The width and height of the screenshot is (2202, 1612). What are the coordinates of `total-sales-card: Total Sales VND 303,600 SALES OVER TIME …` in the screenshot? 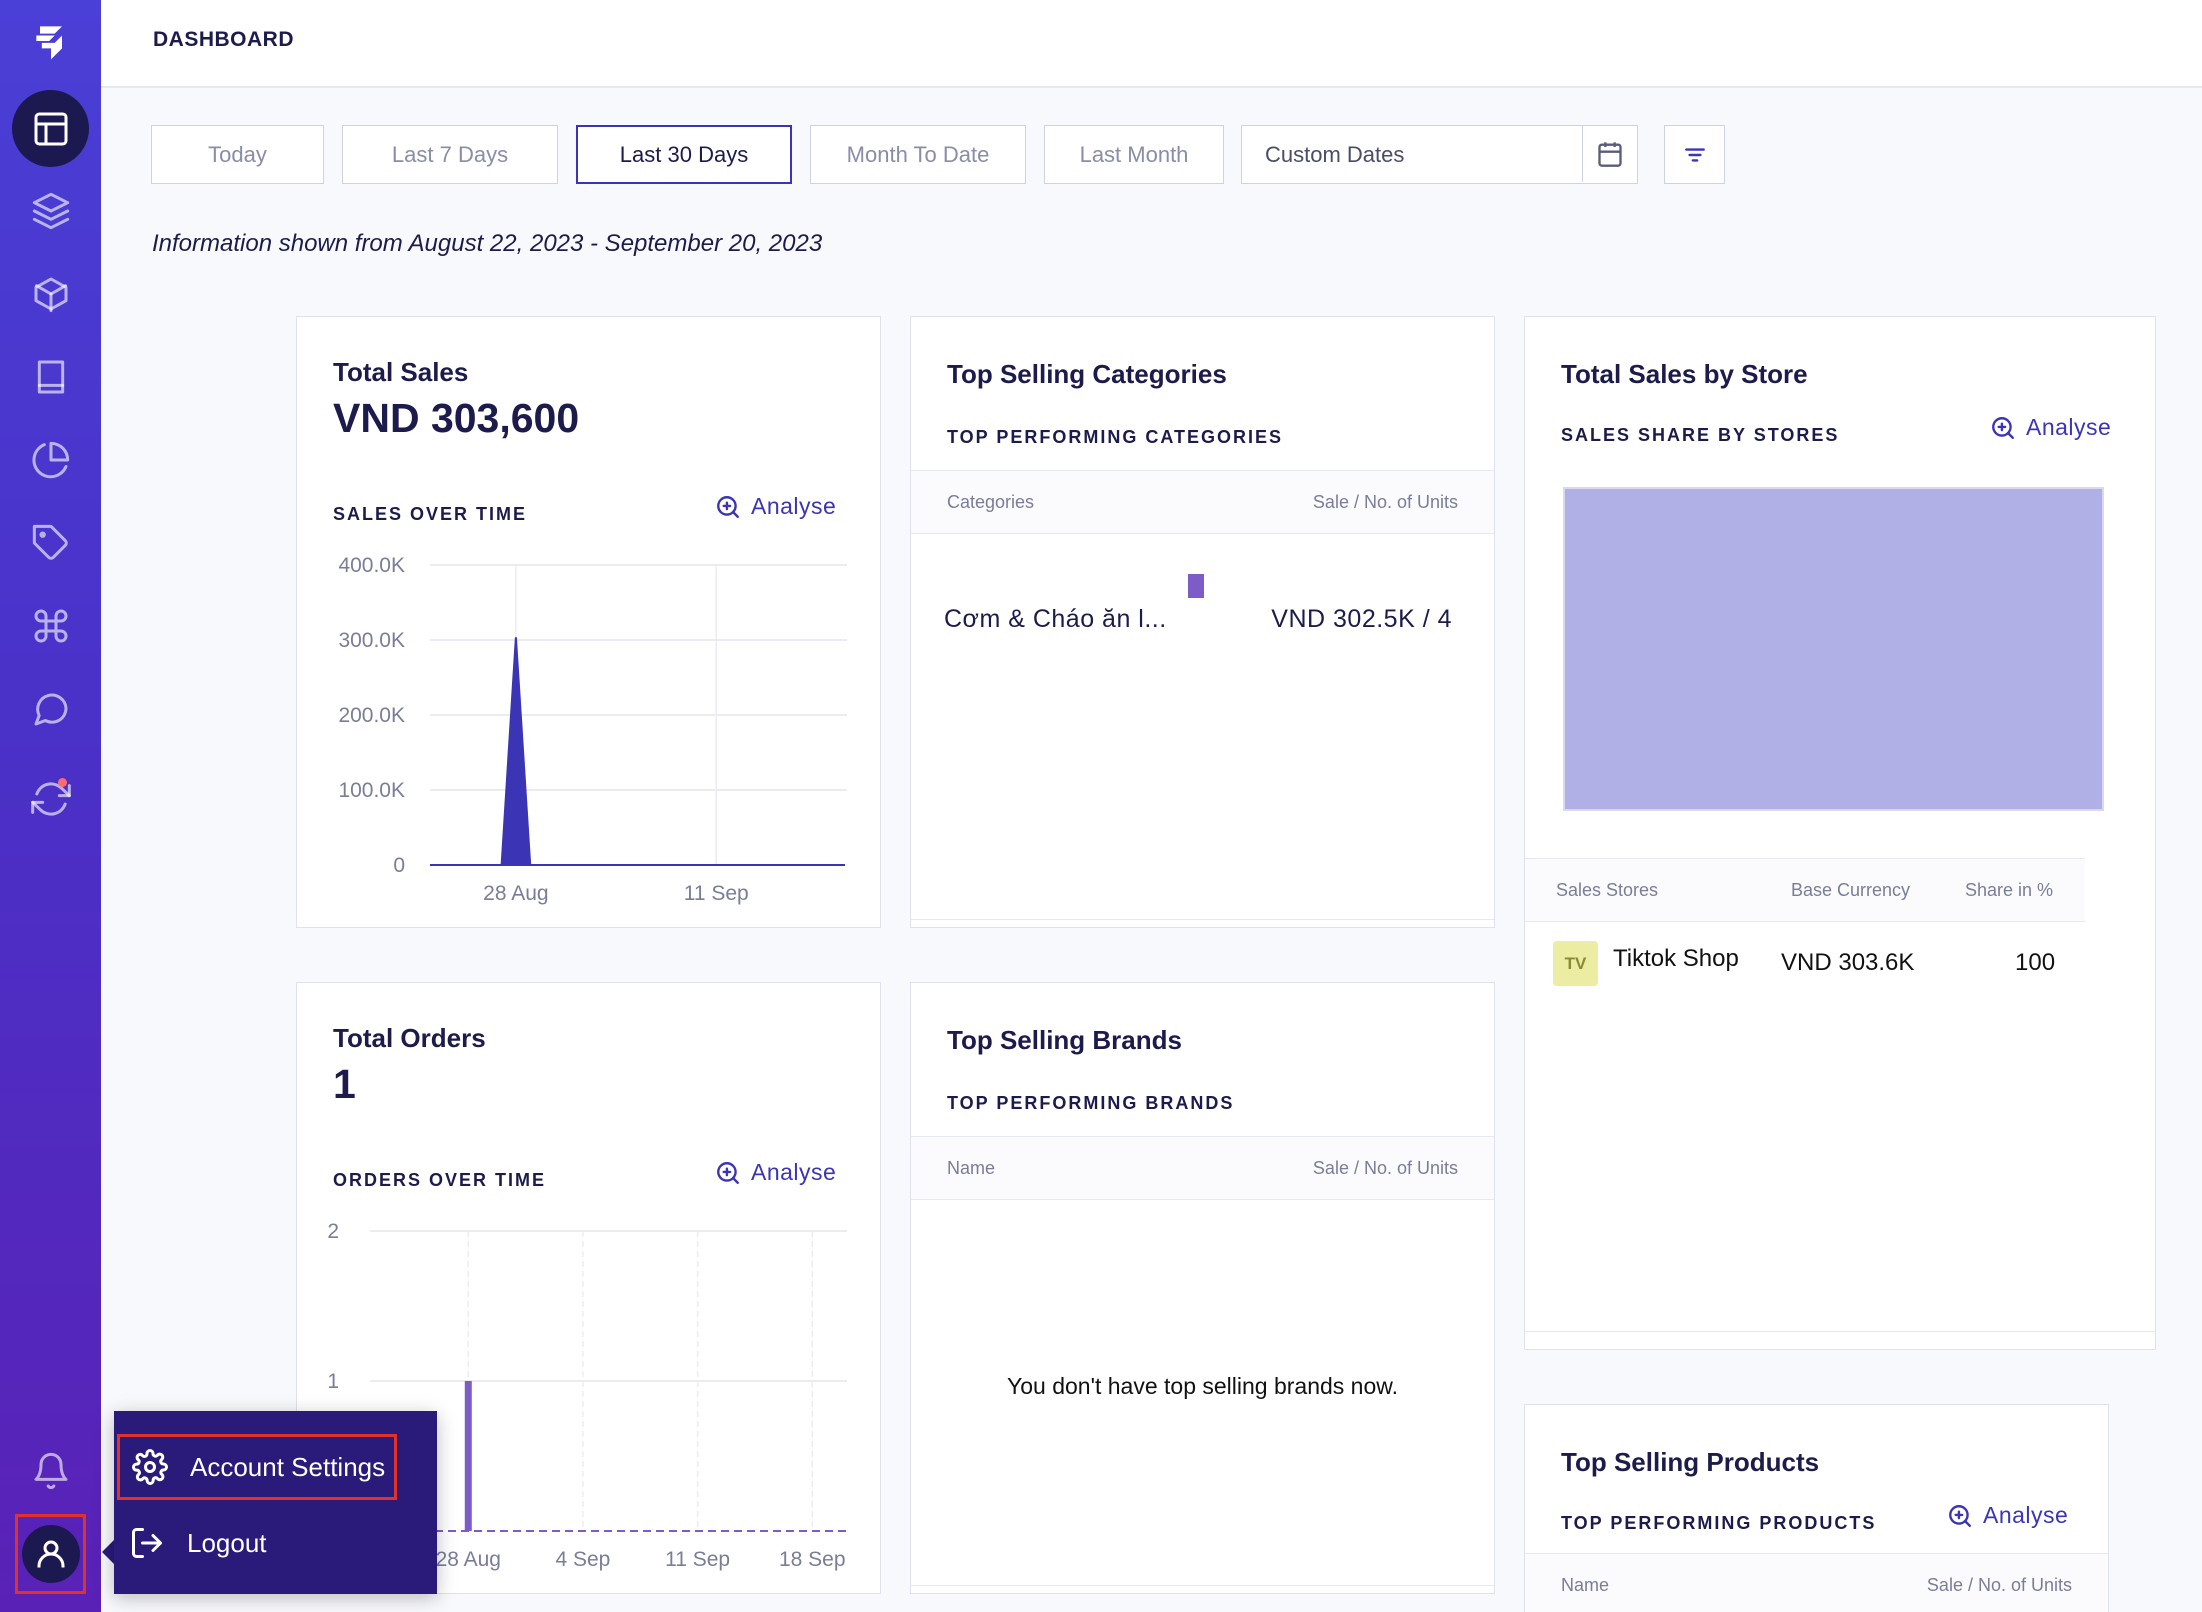 It's located at (588, 622).